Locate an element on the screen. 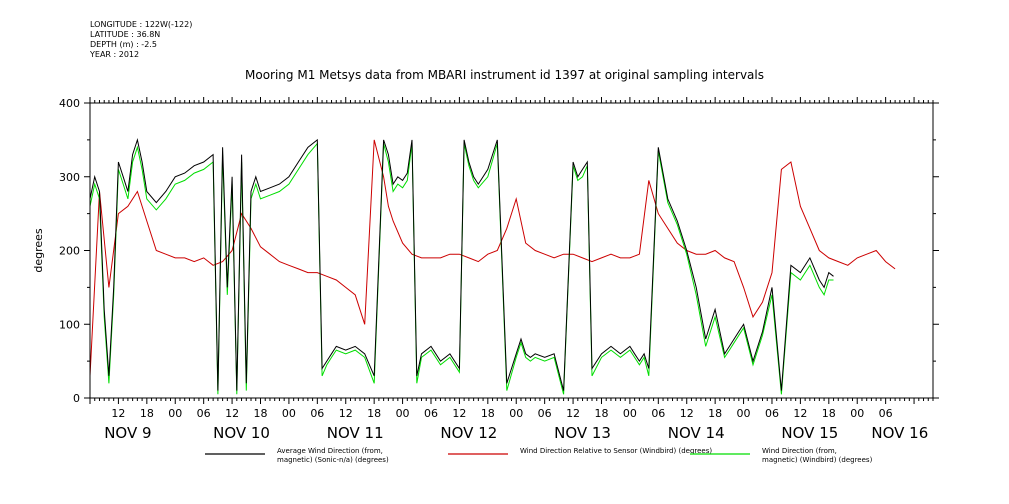 The width and height of the screenshot is (1009, 504). x-day-label: NOV 9 is located at coordinates (127, 433).